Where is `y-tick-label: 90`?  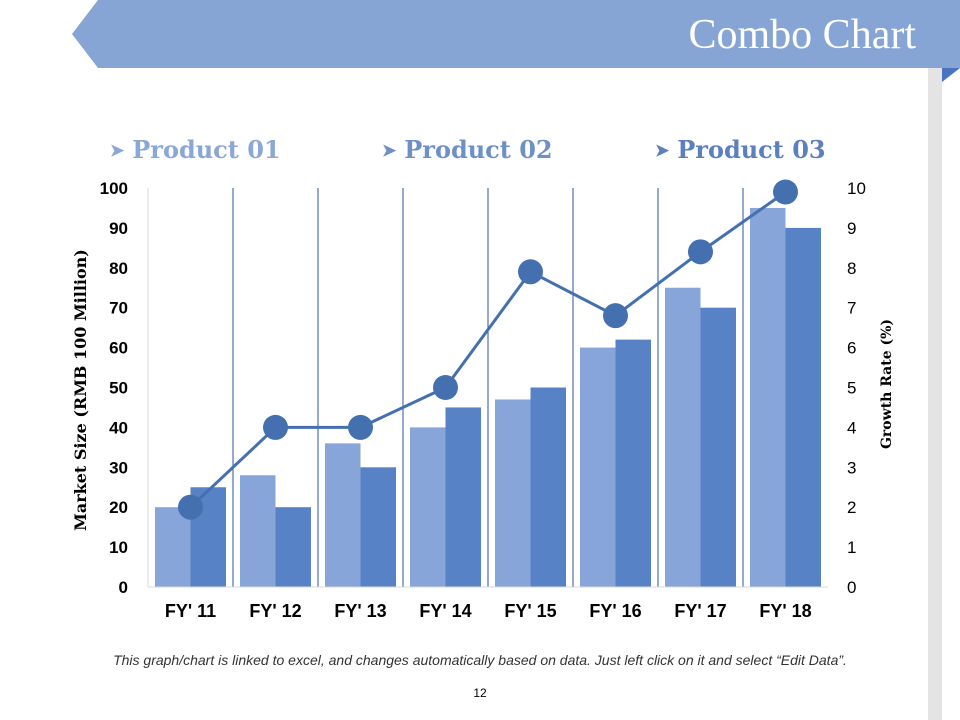 y-tick-label: 90 is located at coordinates (118, 228).